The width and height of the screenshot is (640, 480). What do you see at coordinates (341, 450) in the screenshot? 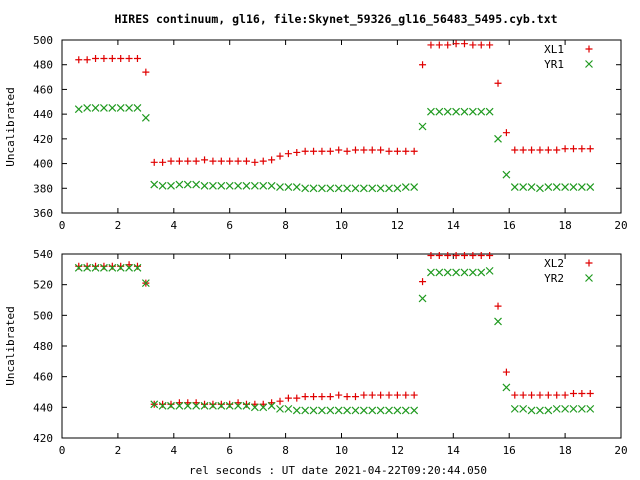
I see `x-tick-label: 10` at bounding box center [341, 450].